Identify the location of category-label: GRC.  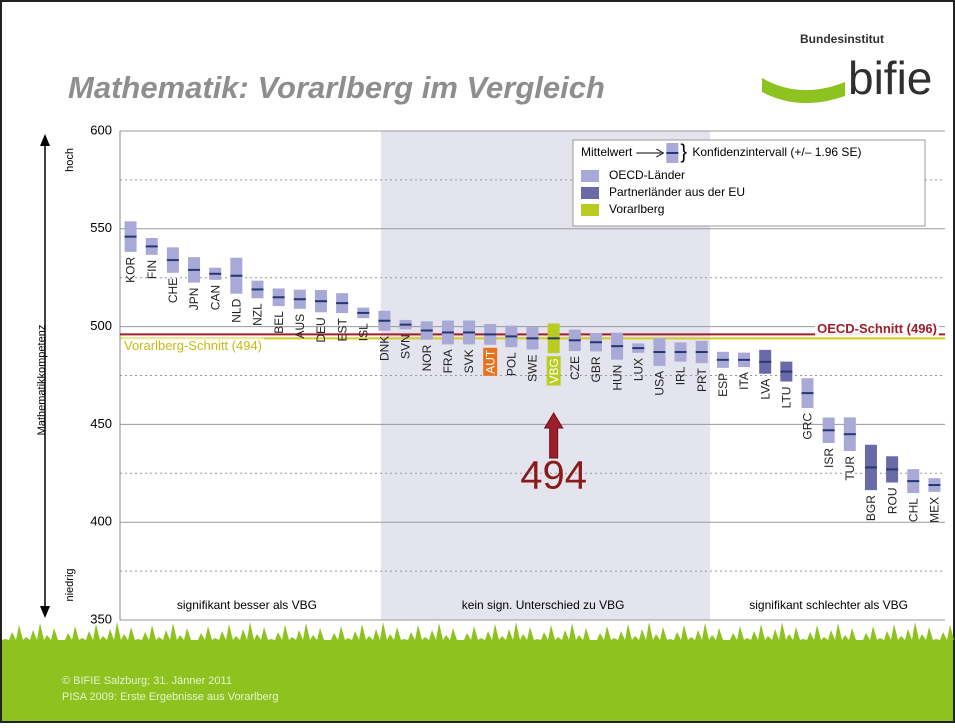
(808, 426).